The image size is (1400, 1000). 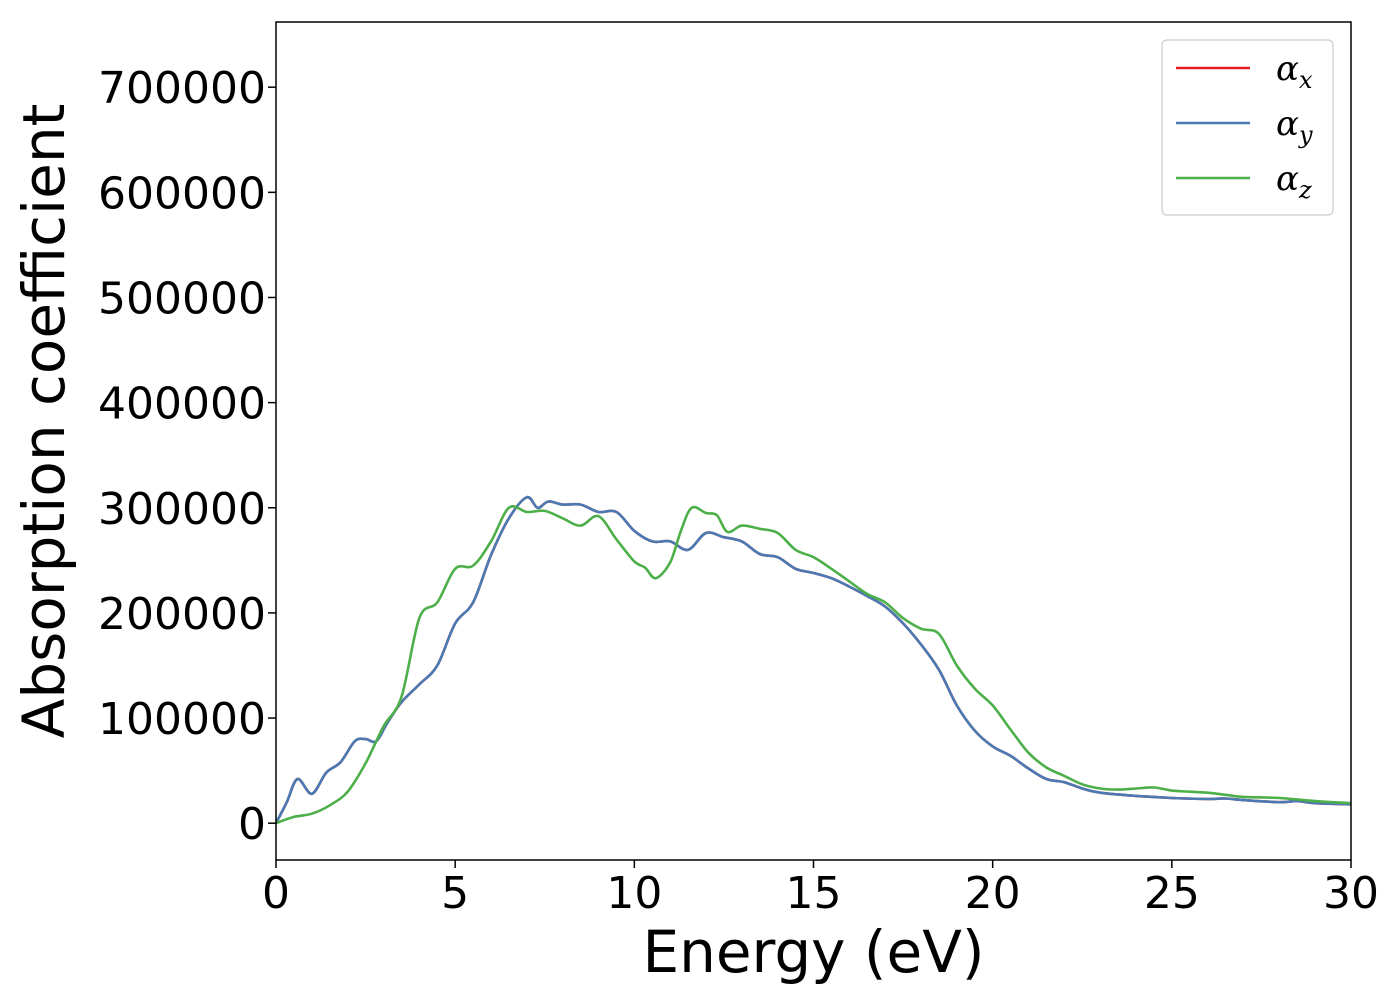 What do you see at coordinates (182, 193) in the screenshot?
I see `y-tick-label: 600000` at bounding box center [182, 193].